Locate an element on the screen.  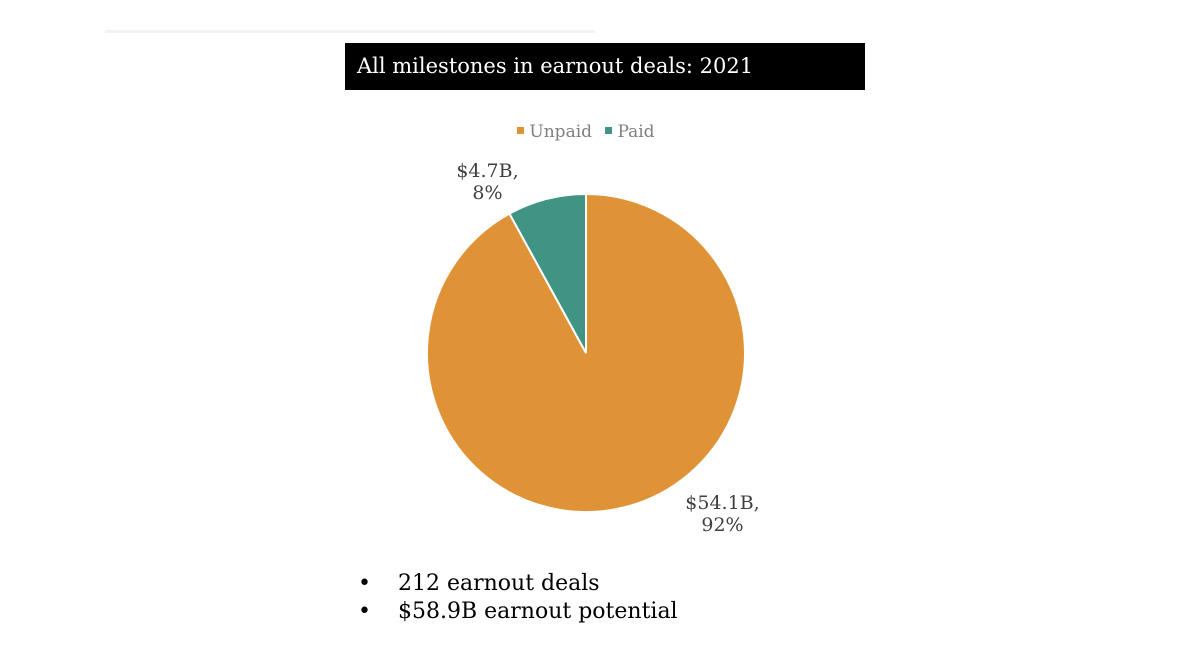
data-label-paid: $4.7B, 8% is located at coordinates (487, 182).